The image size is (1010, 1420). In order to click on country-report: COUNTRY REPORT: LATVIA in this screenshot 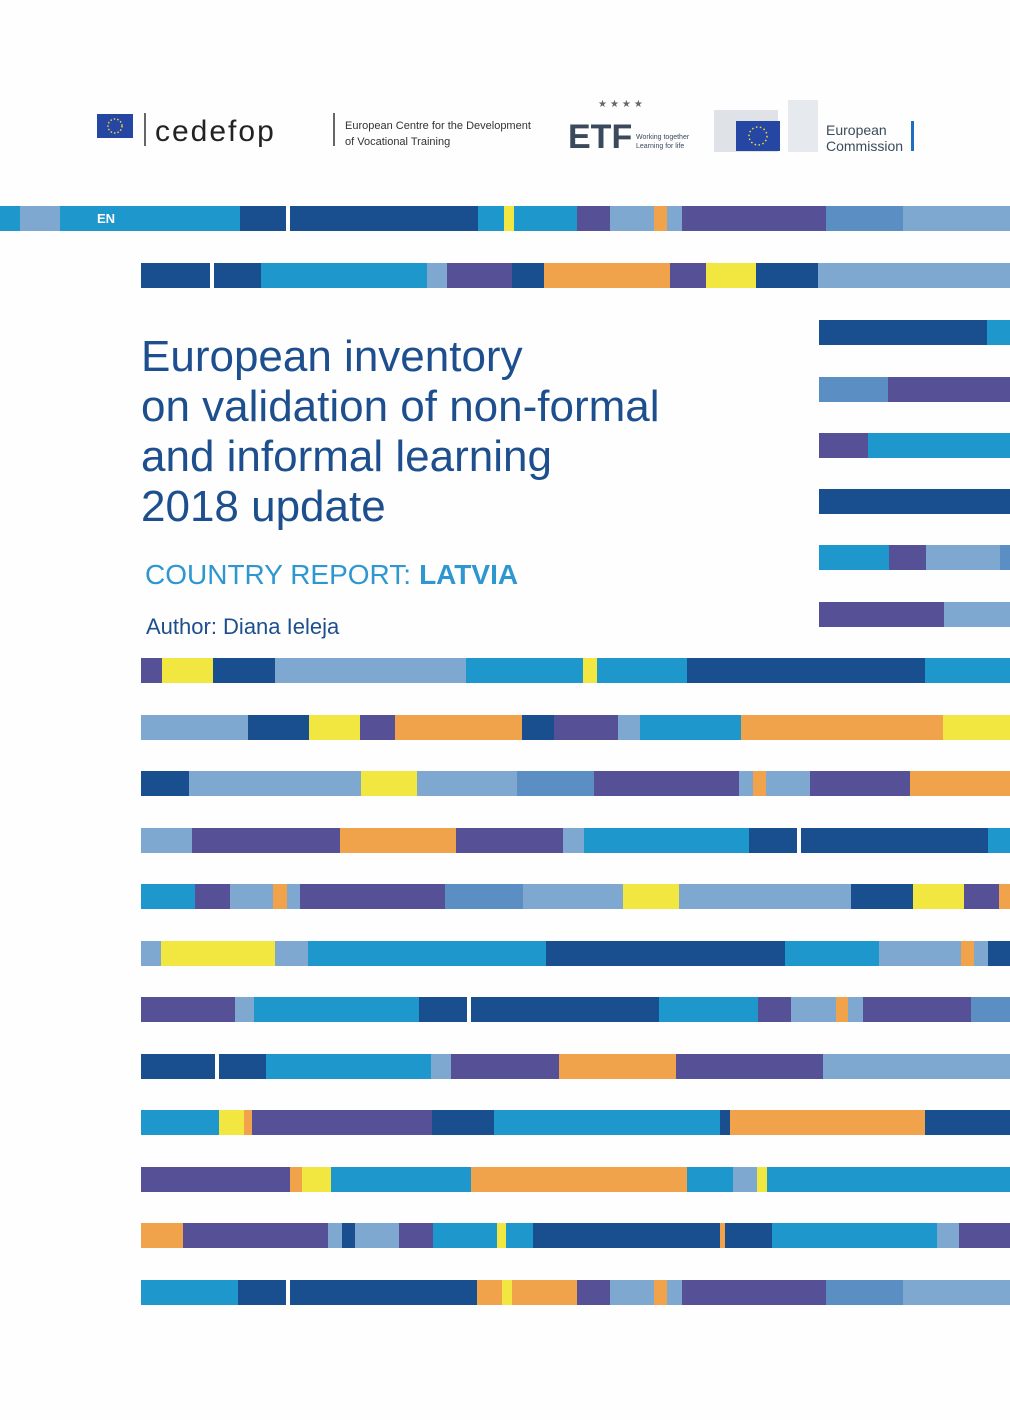, I will do `click(331, 574)`.